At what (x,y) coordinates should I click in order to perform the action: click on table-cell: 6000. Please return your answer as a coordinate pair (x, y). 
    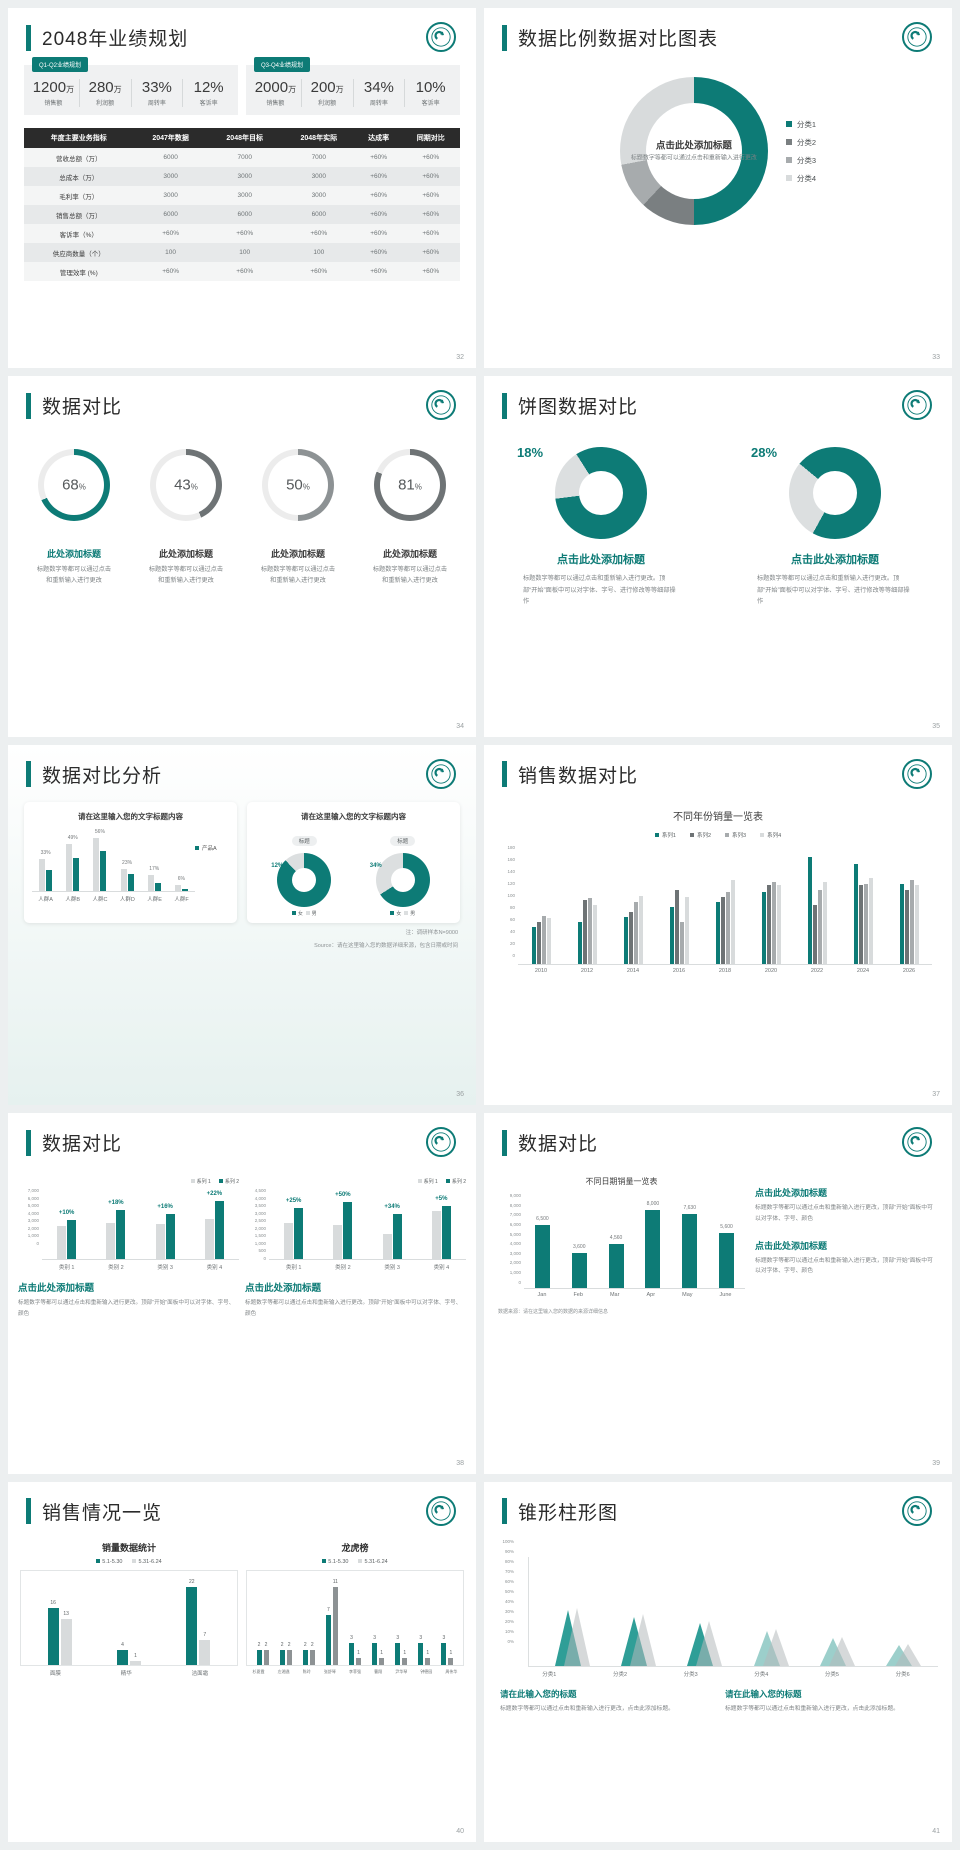
    Looking at the image, I should click on (318, 214).